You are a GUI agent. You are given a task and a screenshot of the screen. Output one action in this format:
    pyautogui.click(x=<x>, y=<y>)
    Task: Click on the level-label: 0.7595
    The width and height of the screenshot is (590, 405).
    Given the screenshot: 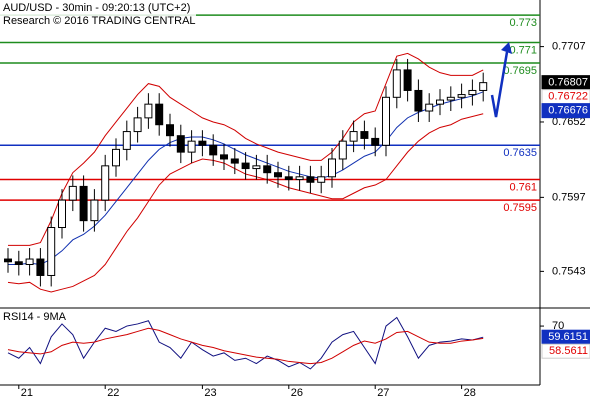 What is the action you would take?
    pyautogui.click(x=520, y=208)
    